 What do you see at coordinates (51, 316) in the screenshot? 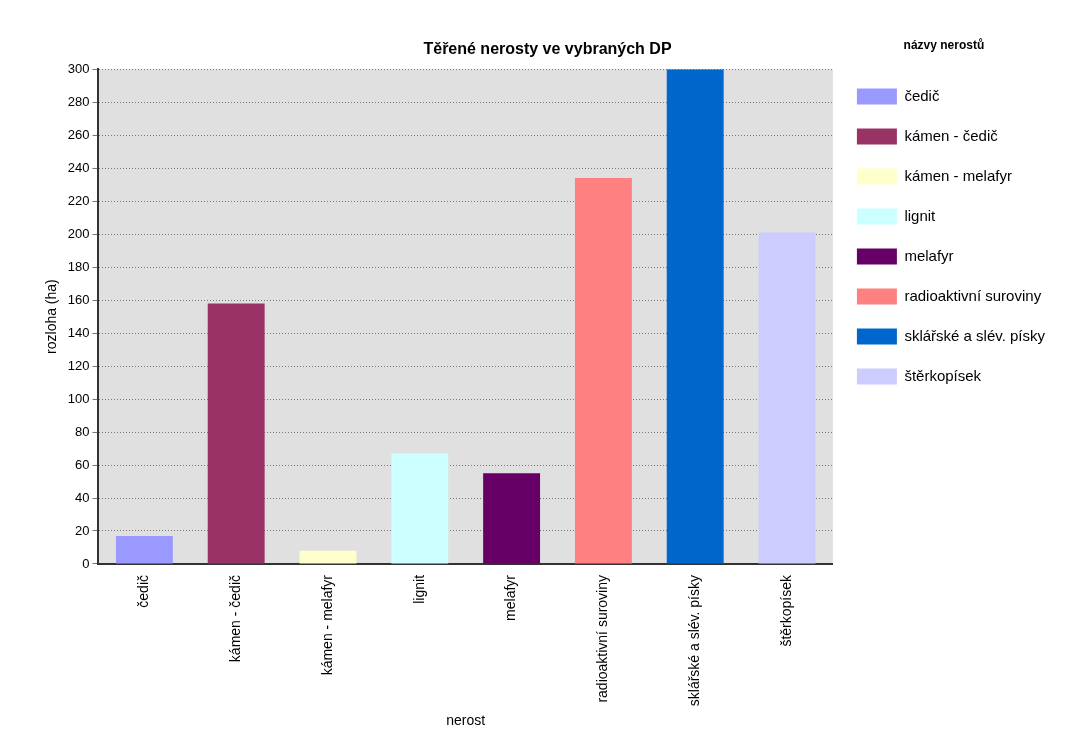
I see `y-axis-title: rozloha (ha)` at bounding box center [51, 316].